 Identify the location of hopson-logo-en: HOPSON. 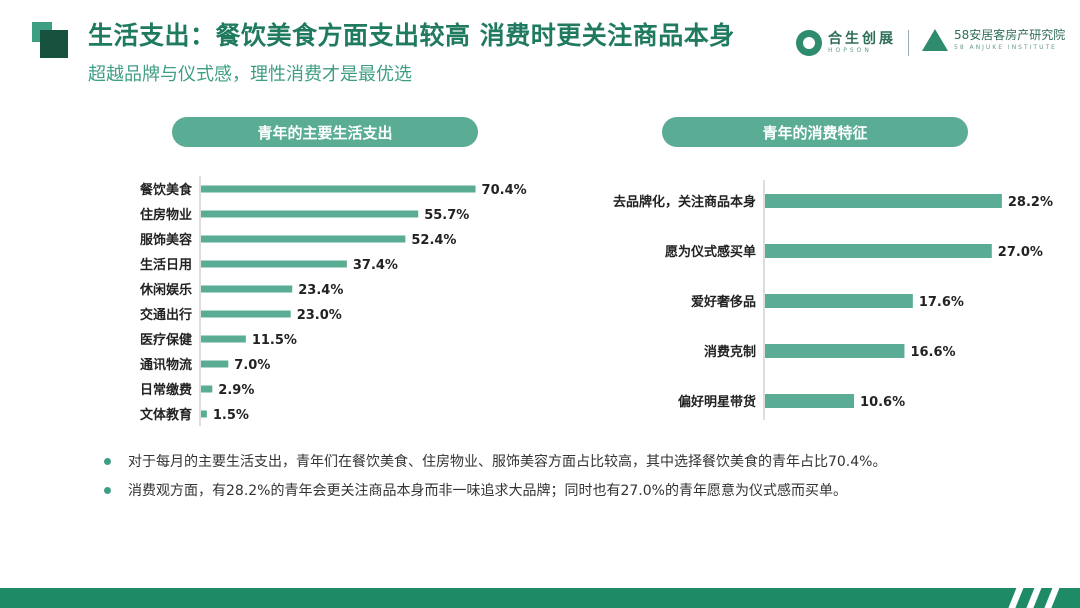
(850, 50).